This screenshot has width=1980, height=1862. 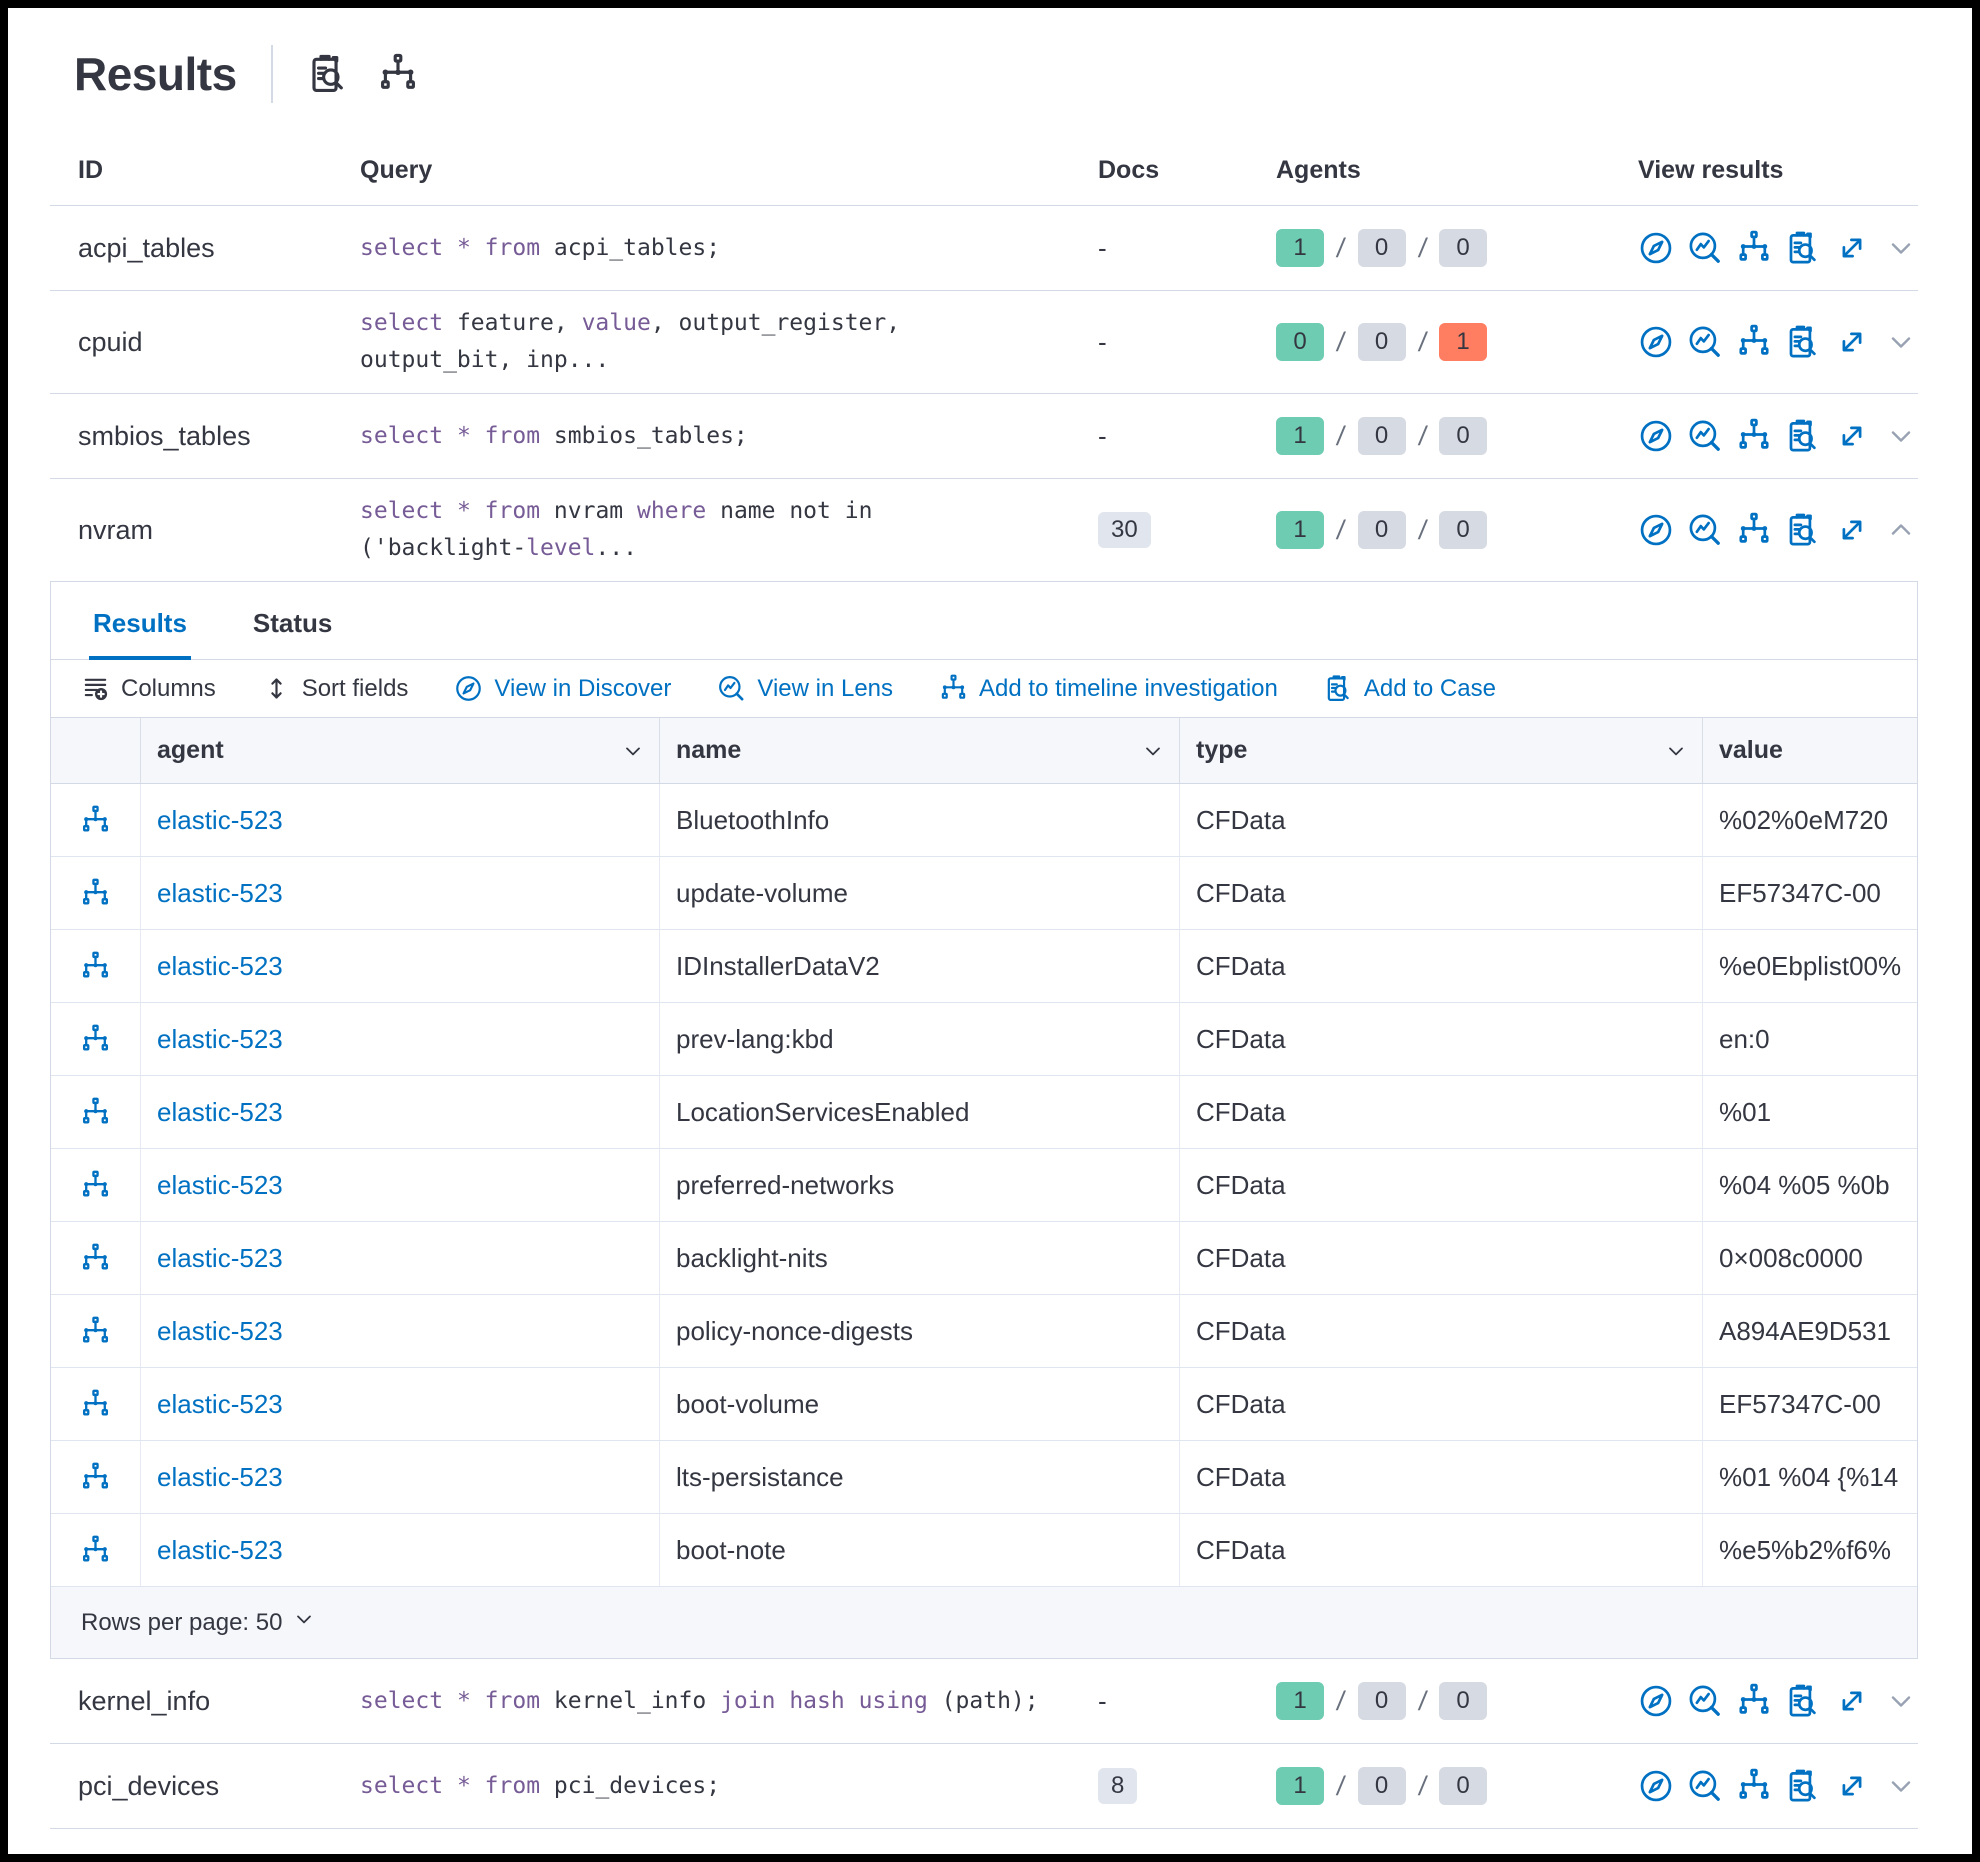 What do you see at coordinates (1463, 342) in the screenshot?
I see `agent-badge-failed: 1` at bounding box center [1463, 342].